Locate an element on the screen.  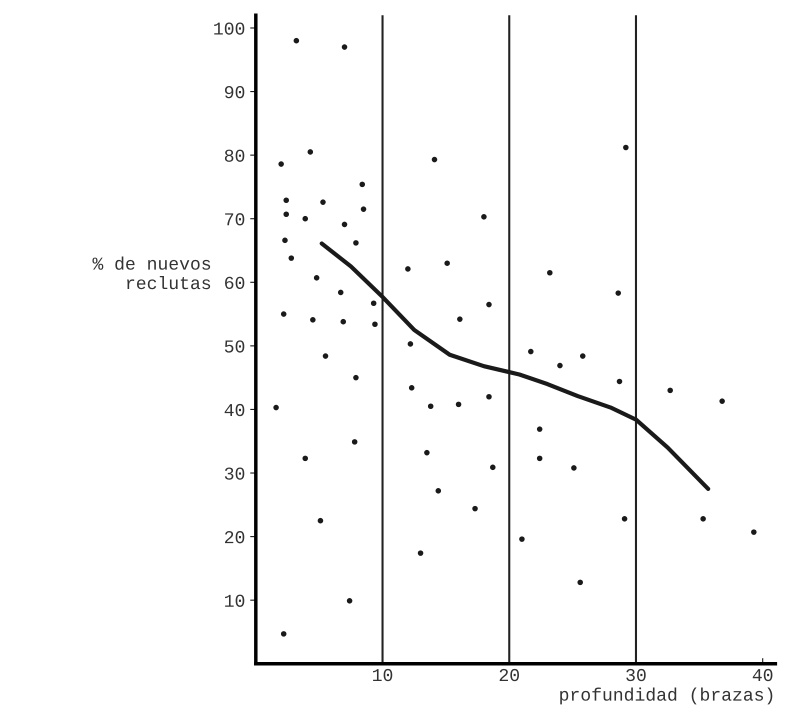
y-tick-label: 30 is located at coordinates (234, 473).